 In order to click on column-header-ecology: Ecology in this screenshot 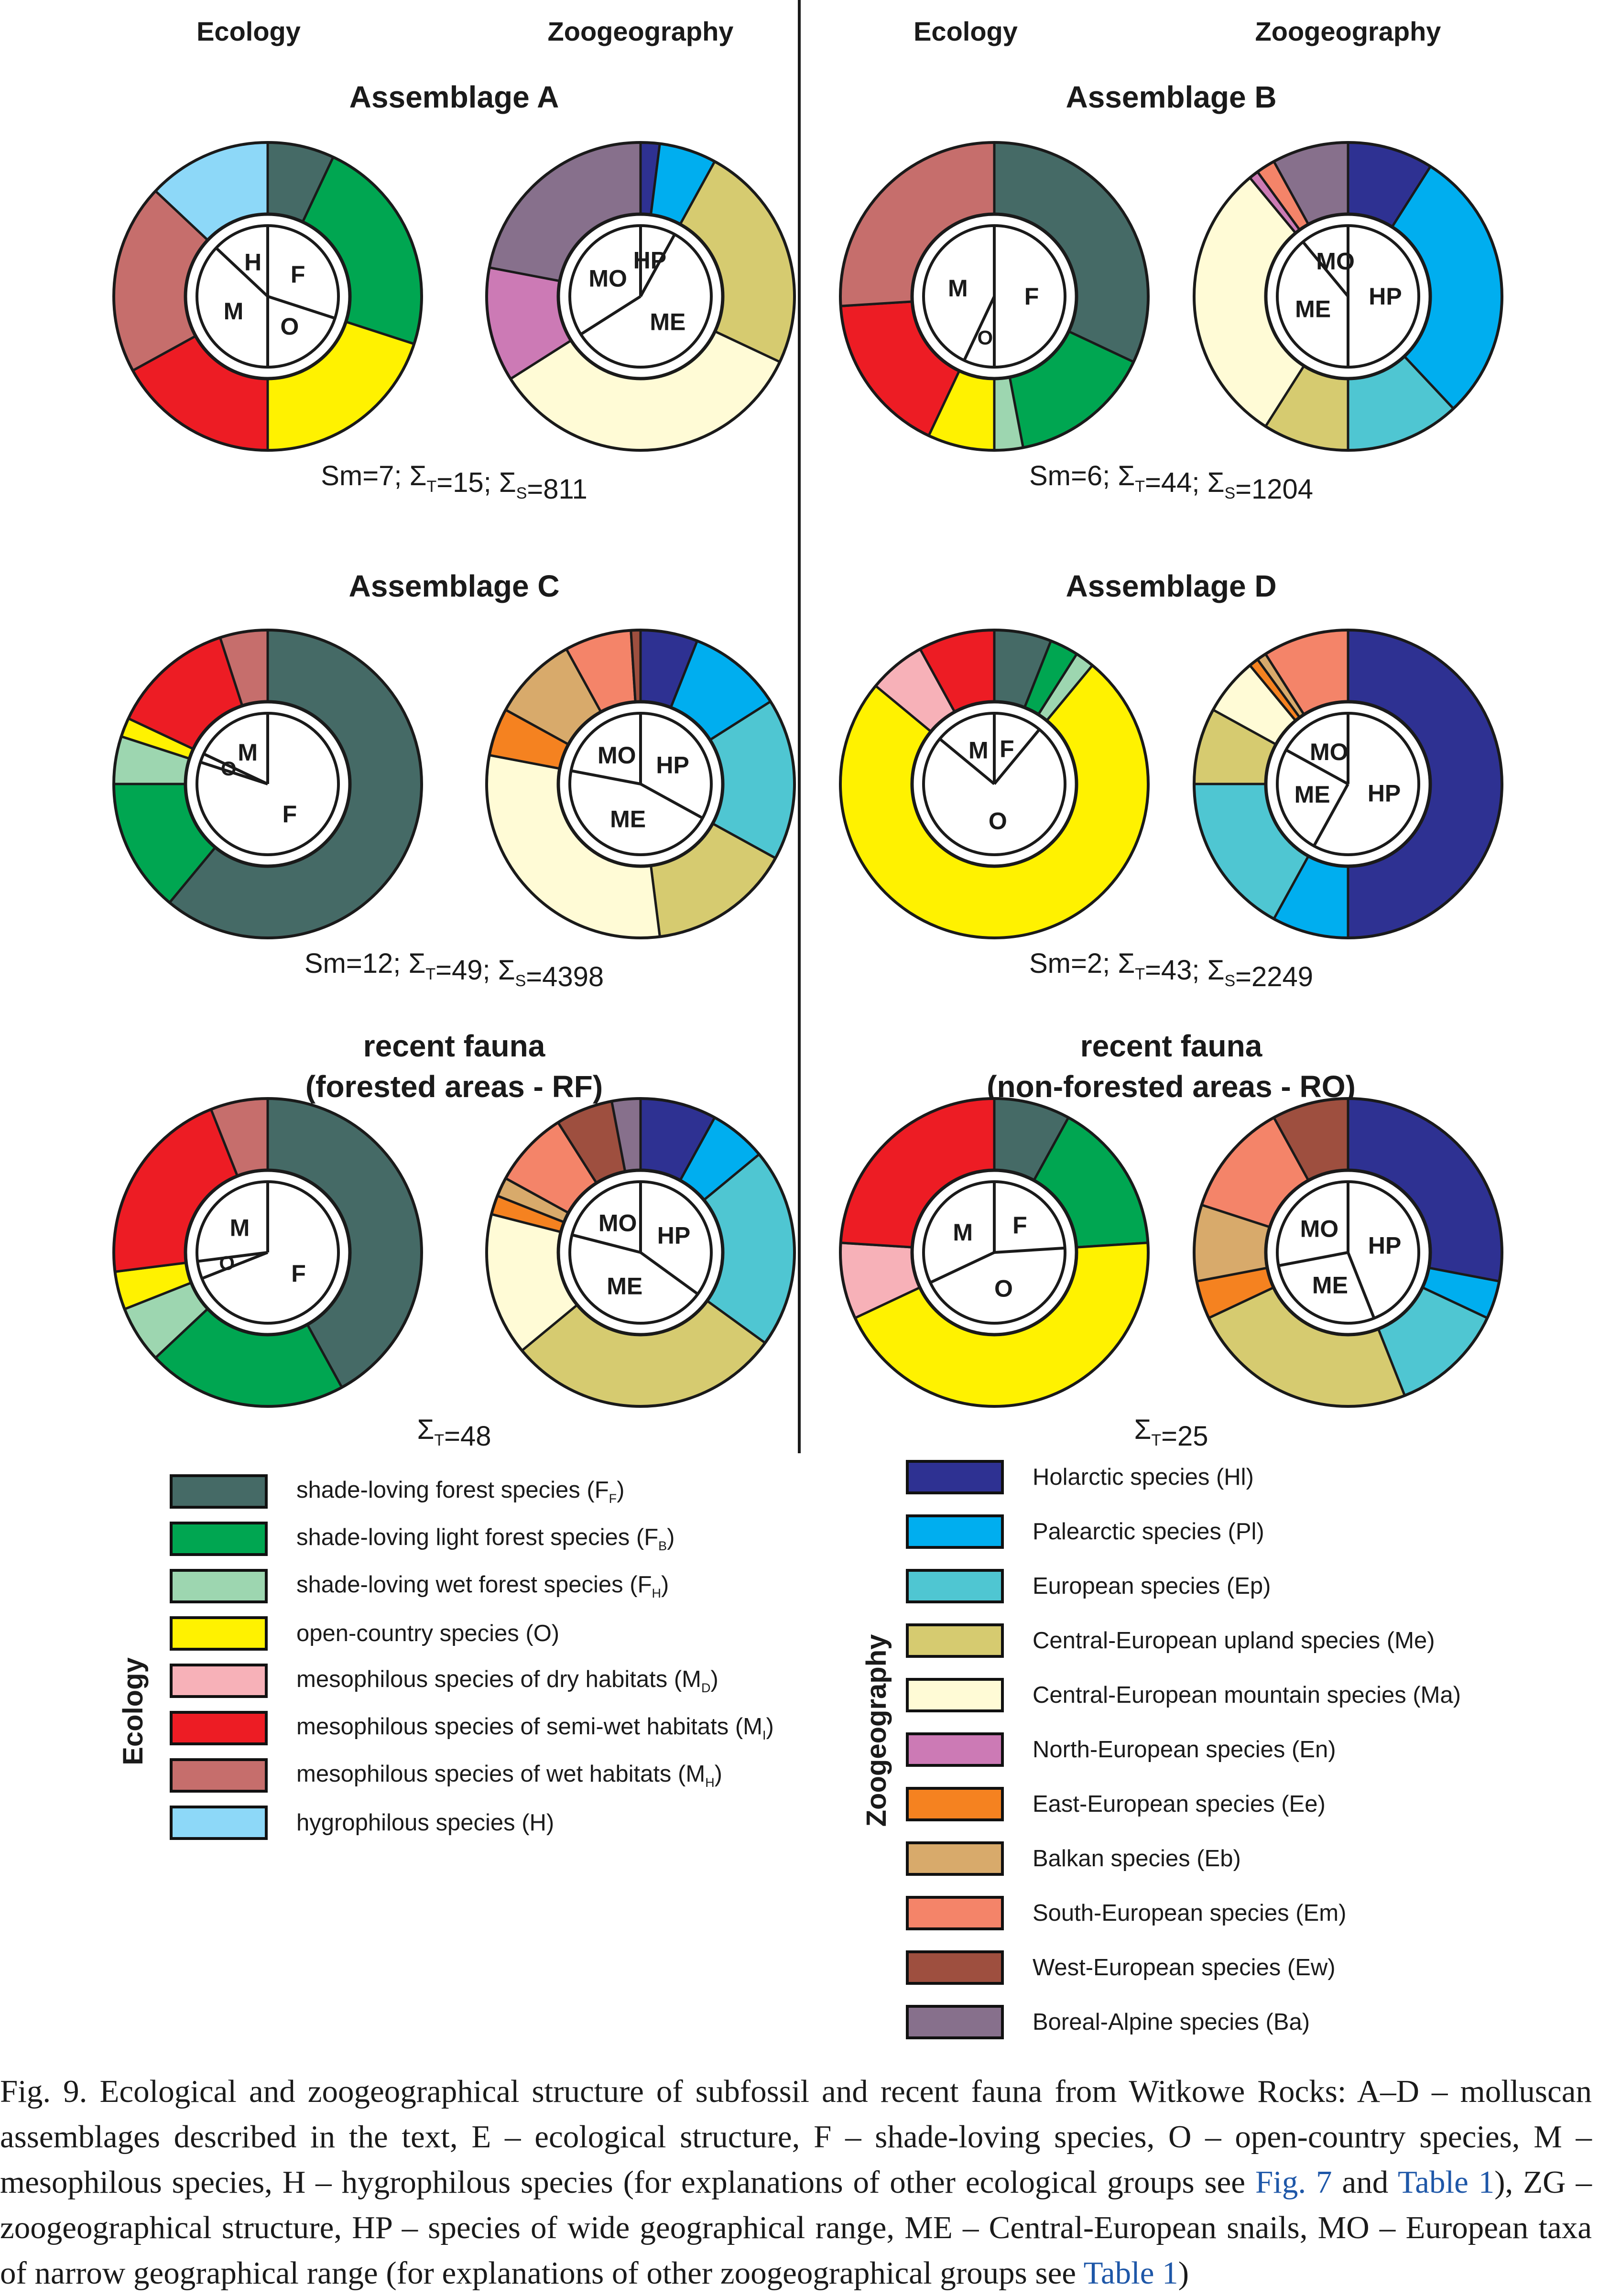, I will do `click(966, 31)`.